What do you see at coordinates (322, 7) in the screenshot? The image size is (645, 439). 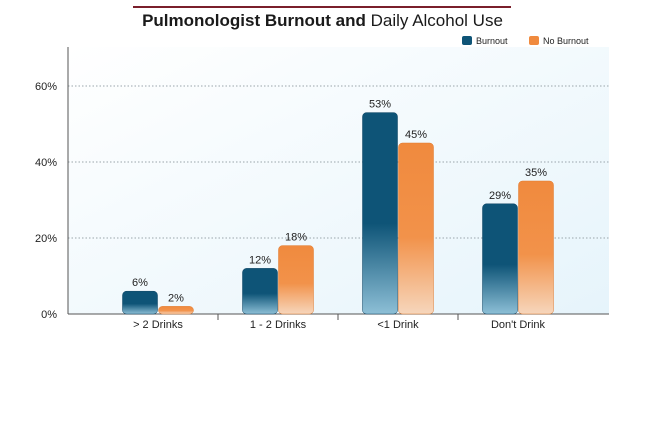 I see `title-rule` at bounding box center [322, 7].